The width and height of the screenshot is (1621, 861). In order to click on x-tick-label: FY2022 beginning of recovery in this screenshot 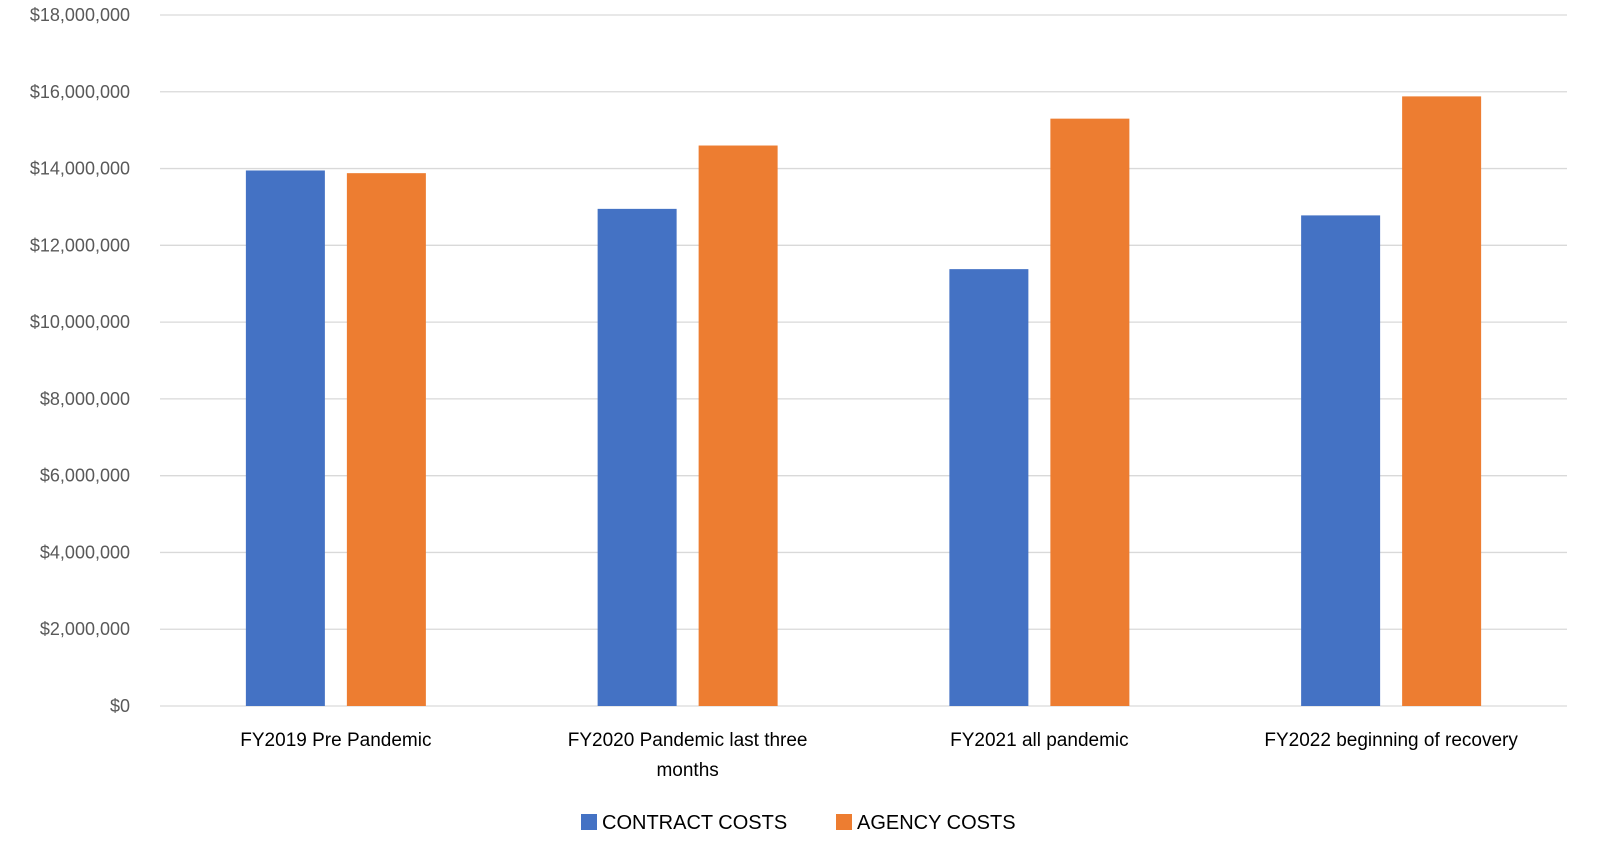, I will do `click(1391, 740)`.